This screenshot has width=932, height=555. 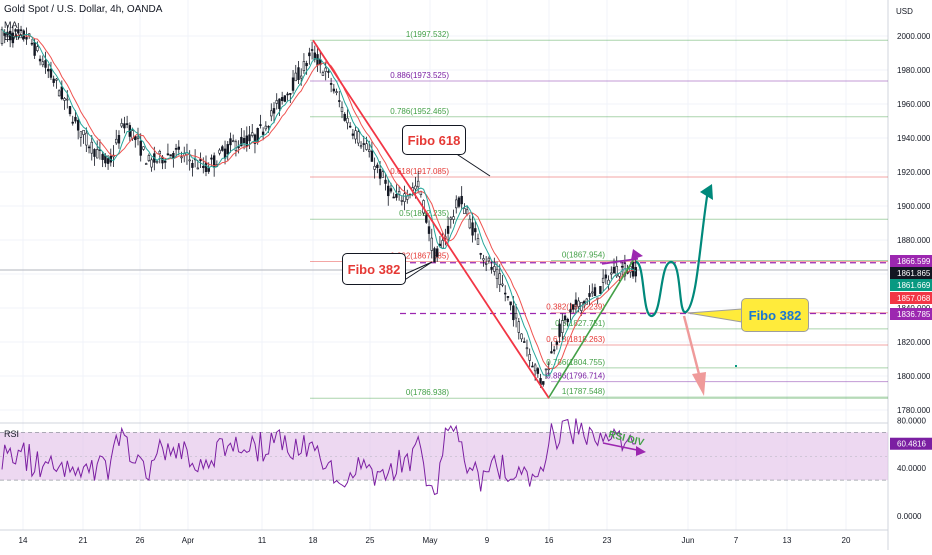 I want to click on rsi-divergence-arrowhead, so click(x=641, y=451).